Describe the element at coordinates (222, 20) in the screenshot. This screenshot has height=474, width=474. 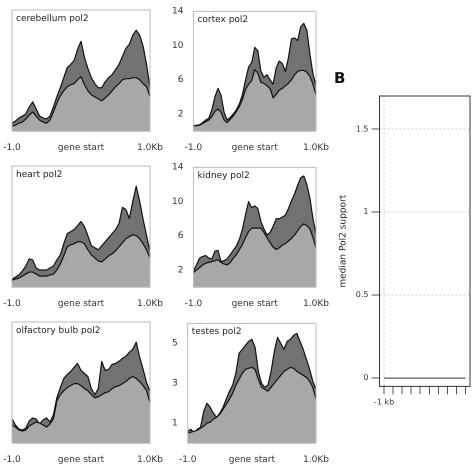
I see `chart-title: cortex pol2` at that location.